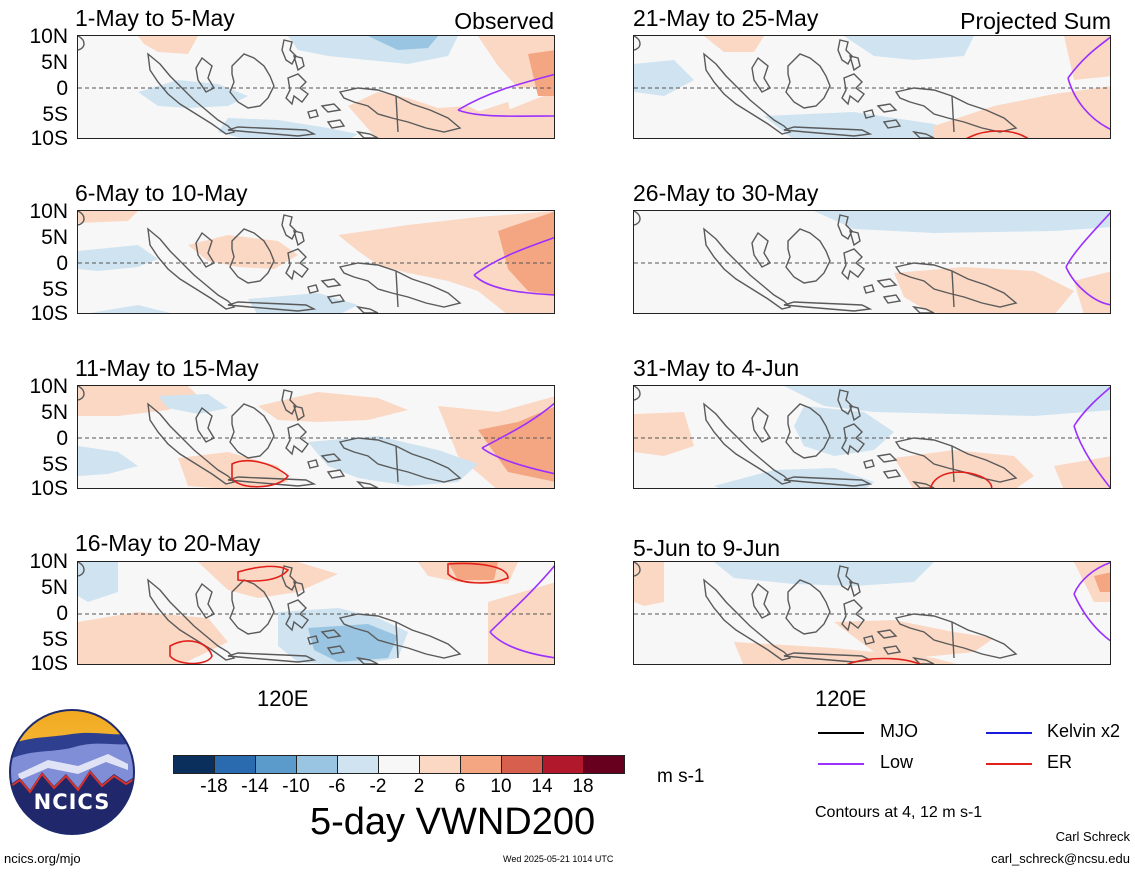 Image resolution: width=1135 pixels, height=873 pixels. What do you see at coordinates (1084, 731) in the screenshot?
I see `legend-label-kelvin: Kelvin x2` at bounding box center [1084, 731].